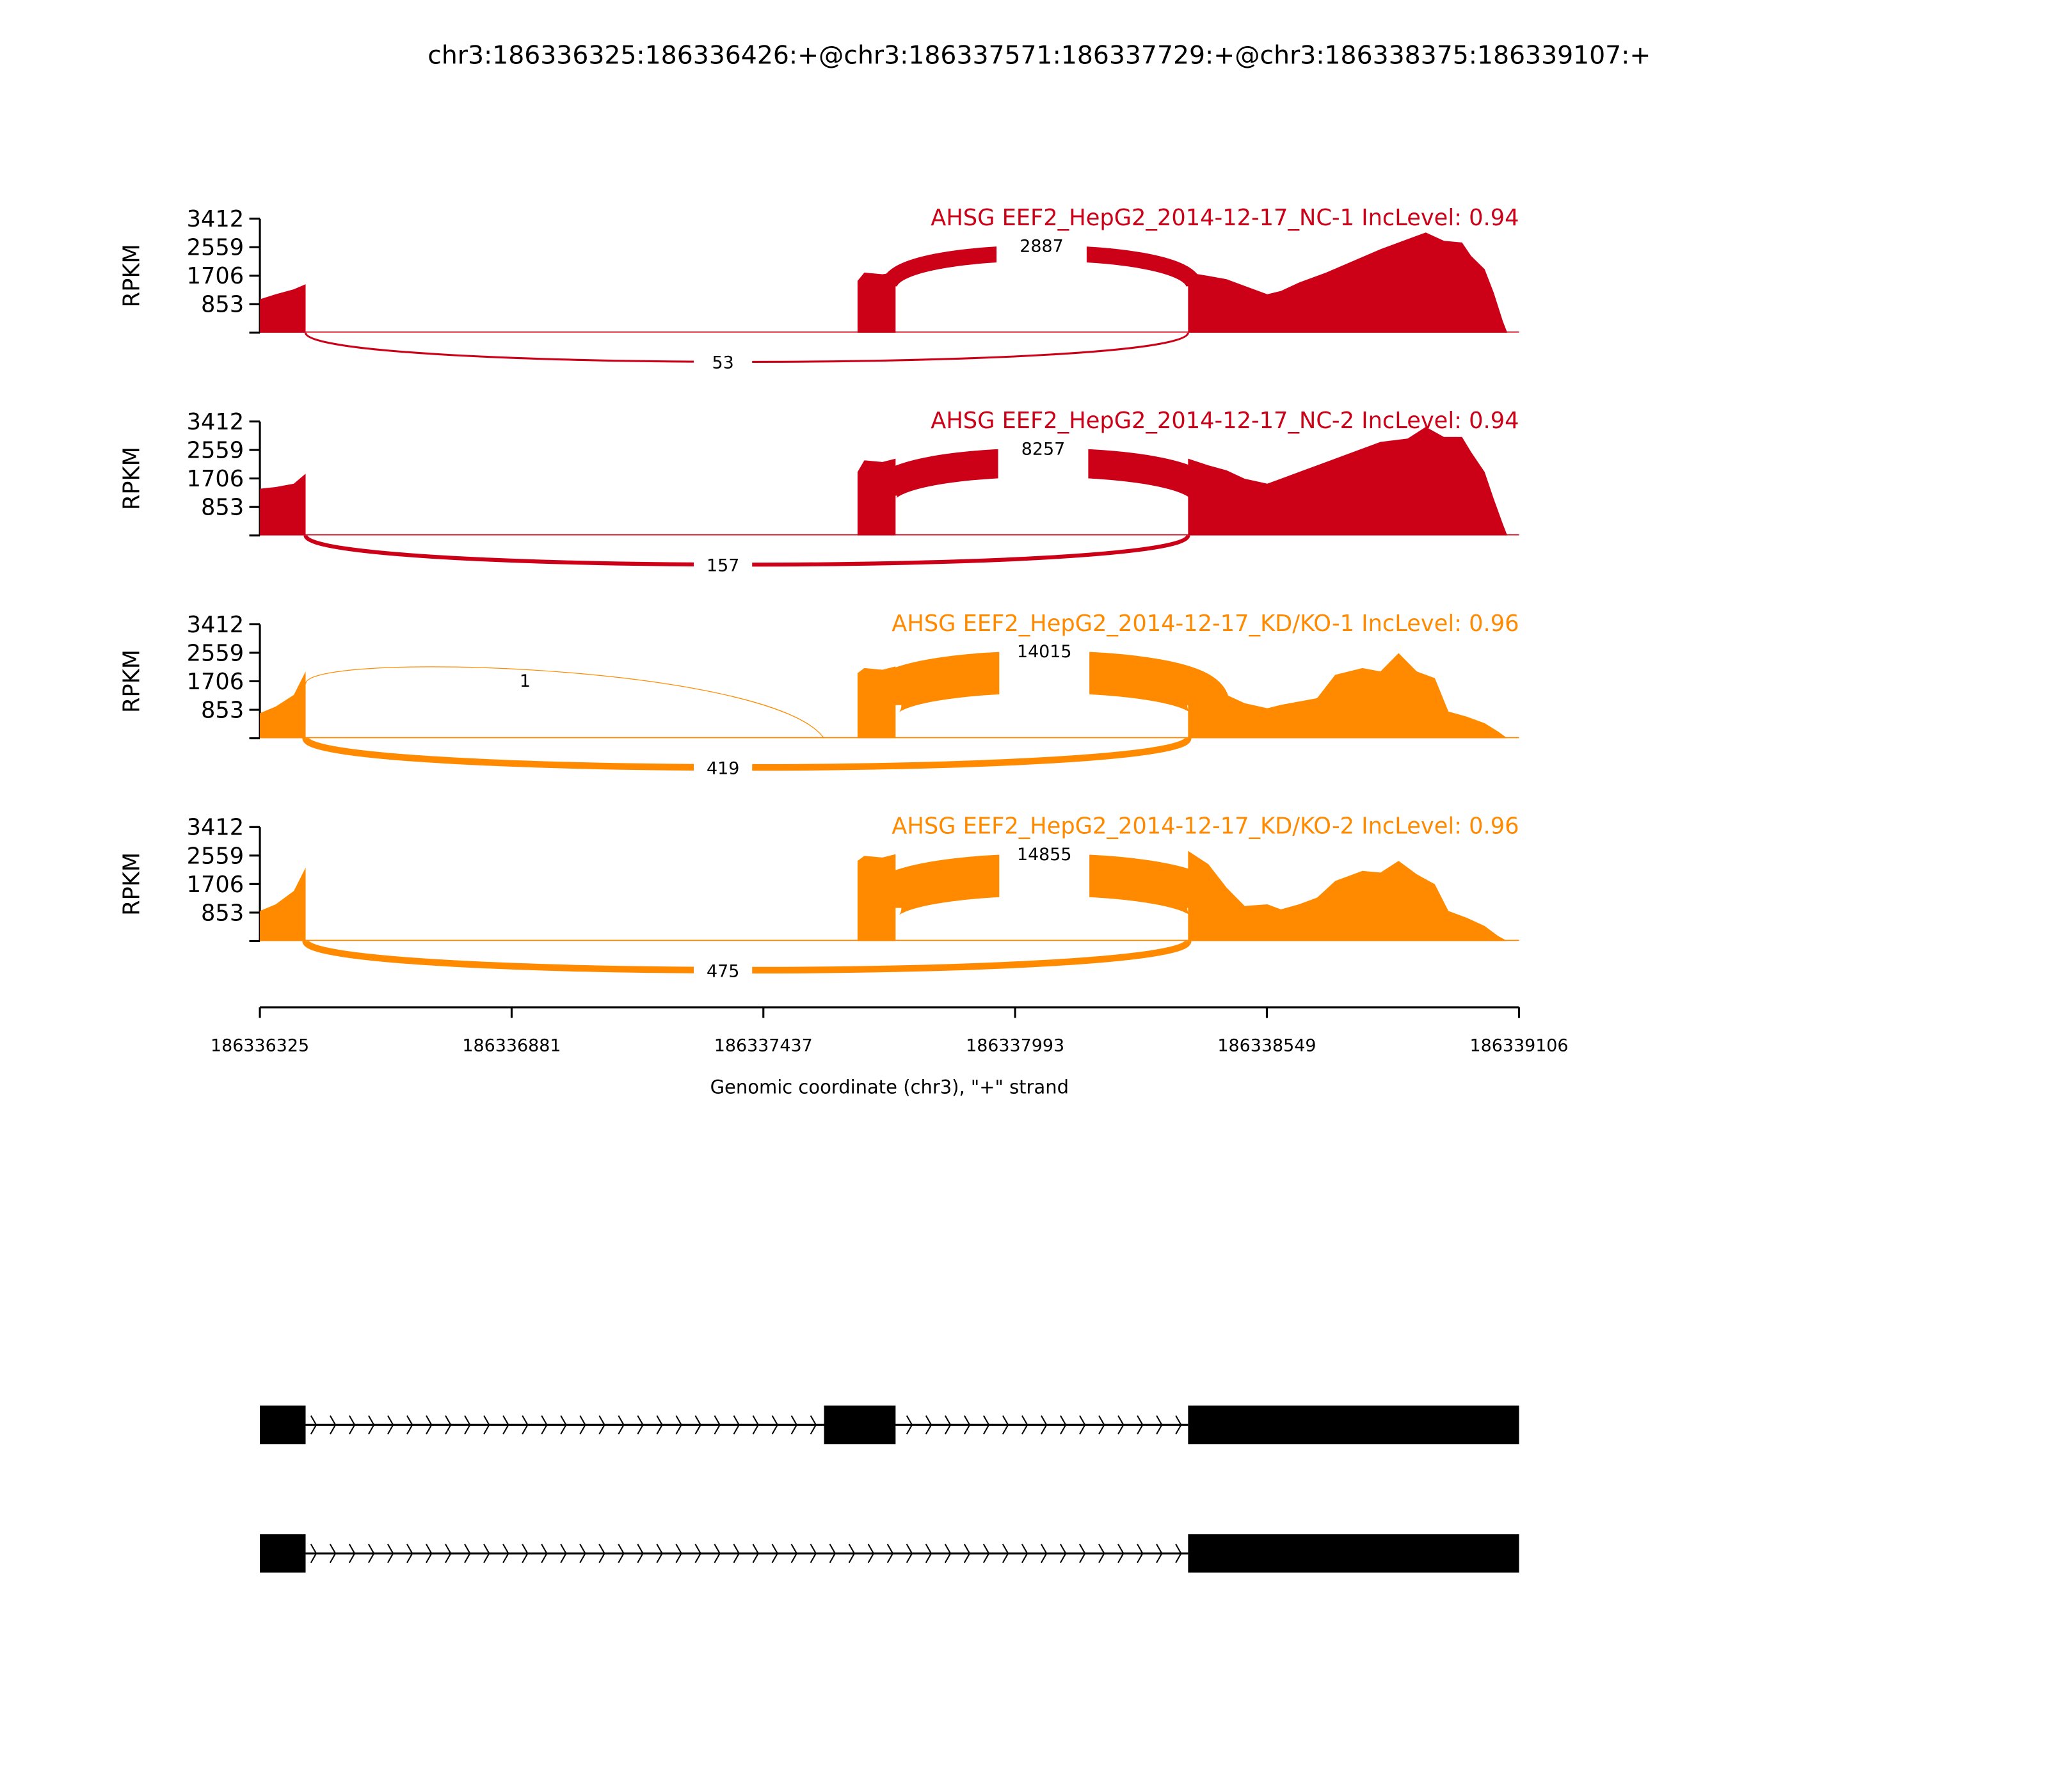 The image size is (2048, 1792). Describe the element at coordinates (1043, 449) in the screenshot. I see `junction-count: 8257` at that location.